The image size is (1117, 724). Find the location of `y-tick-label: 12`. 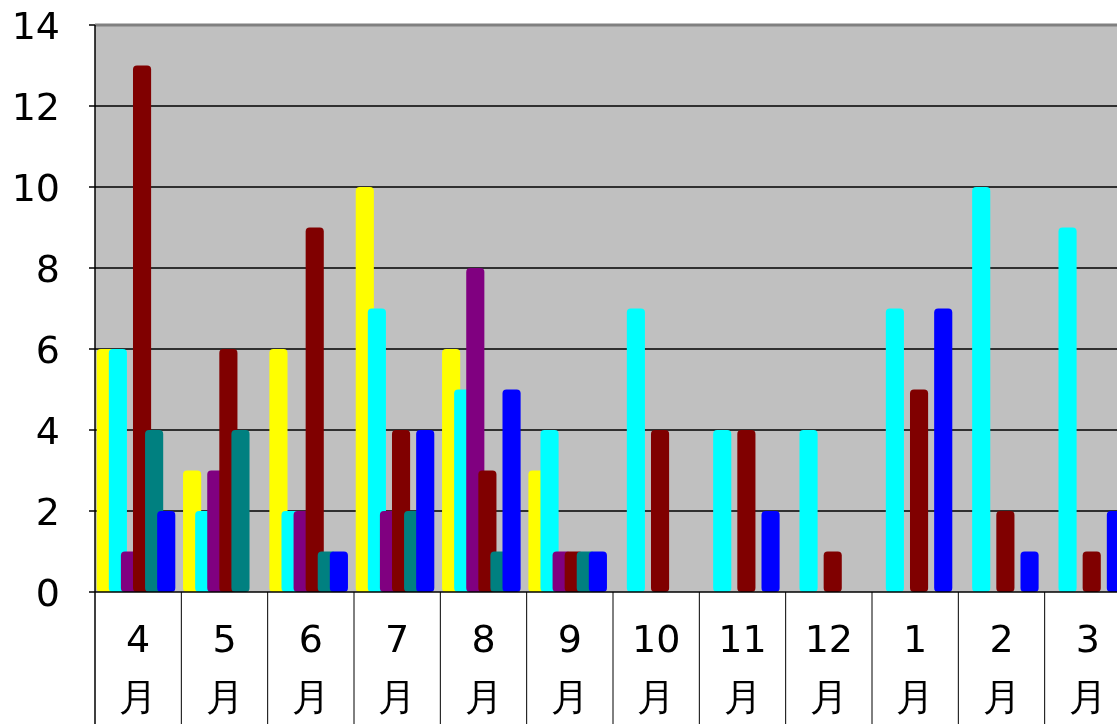

y-tick-label: 12 is located at coordinates (35, 107).